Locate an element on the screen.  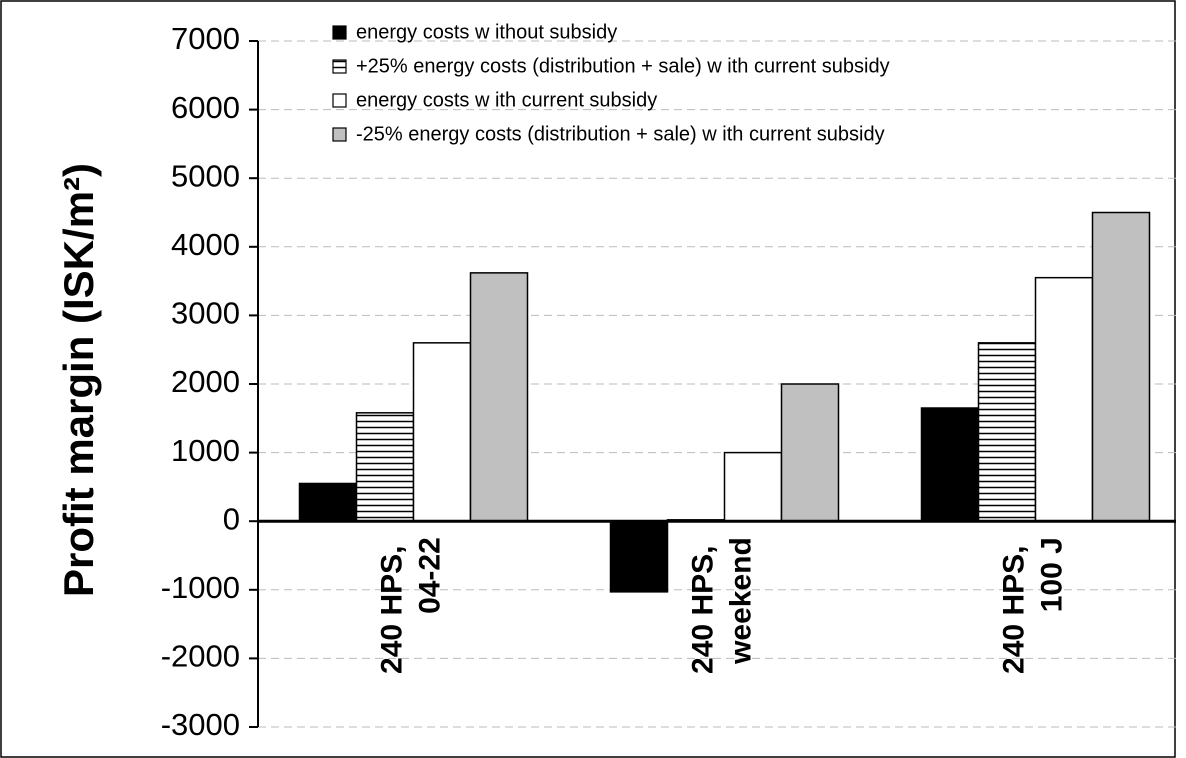
y-tick-label: -1000 is located at coordinates (200, 587).